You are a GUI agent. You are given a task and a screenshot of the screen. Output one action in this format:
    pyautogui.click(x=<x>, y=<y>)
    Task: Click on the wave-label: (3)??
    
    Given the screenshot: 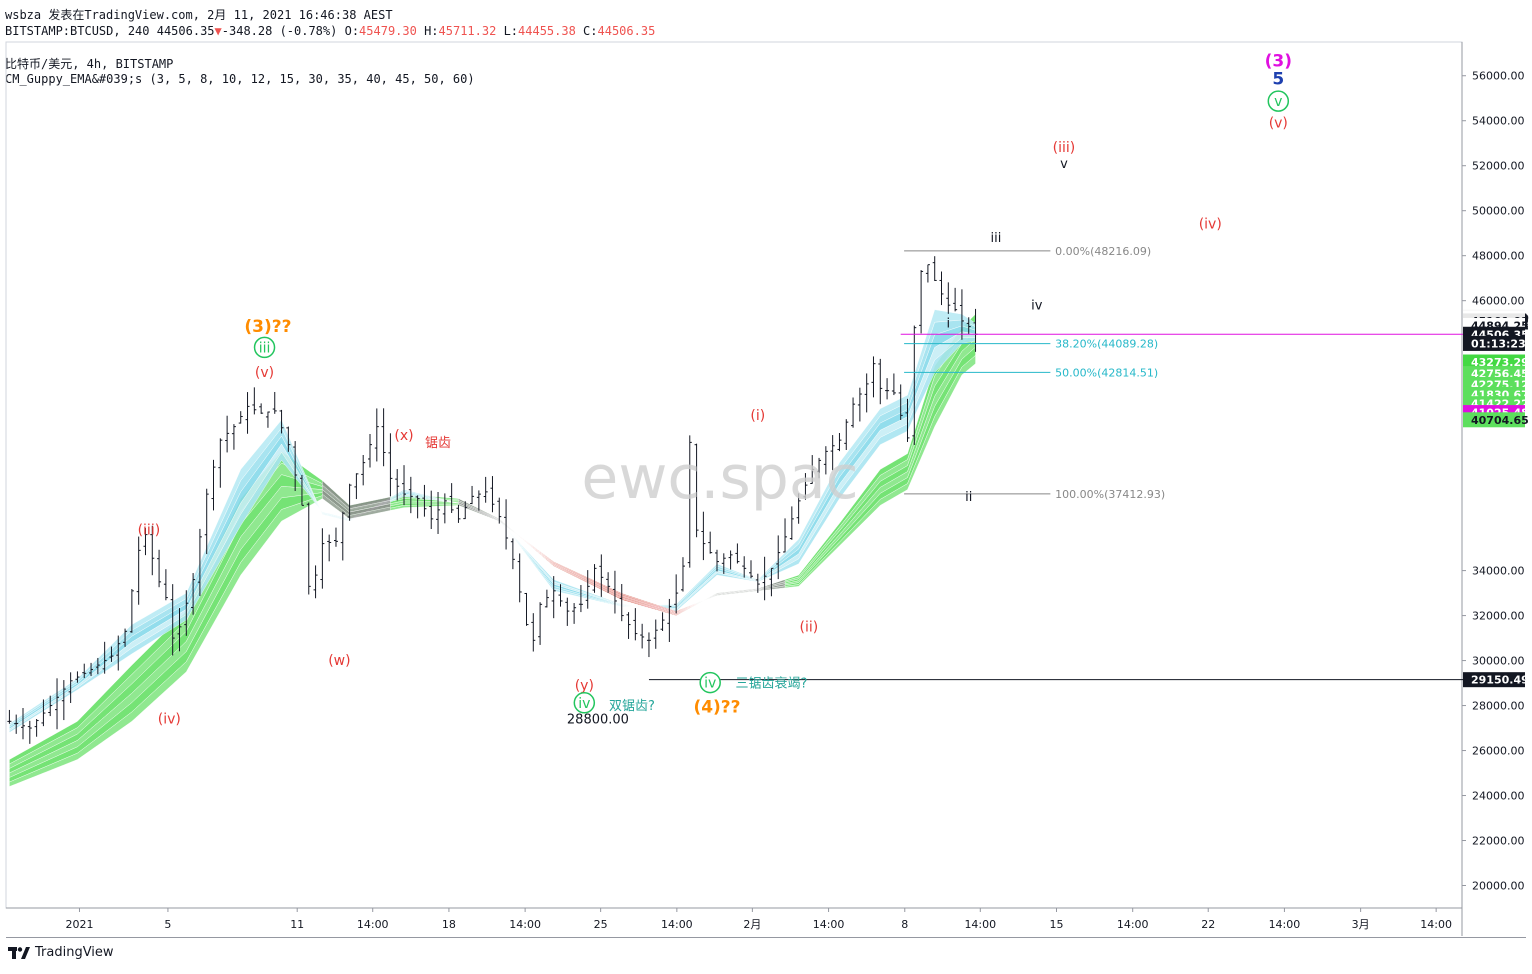 What is the action you would take?
    pyautogui.click(x=267, y=327)
    